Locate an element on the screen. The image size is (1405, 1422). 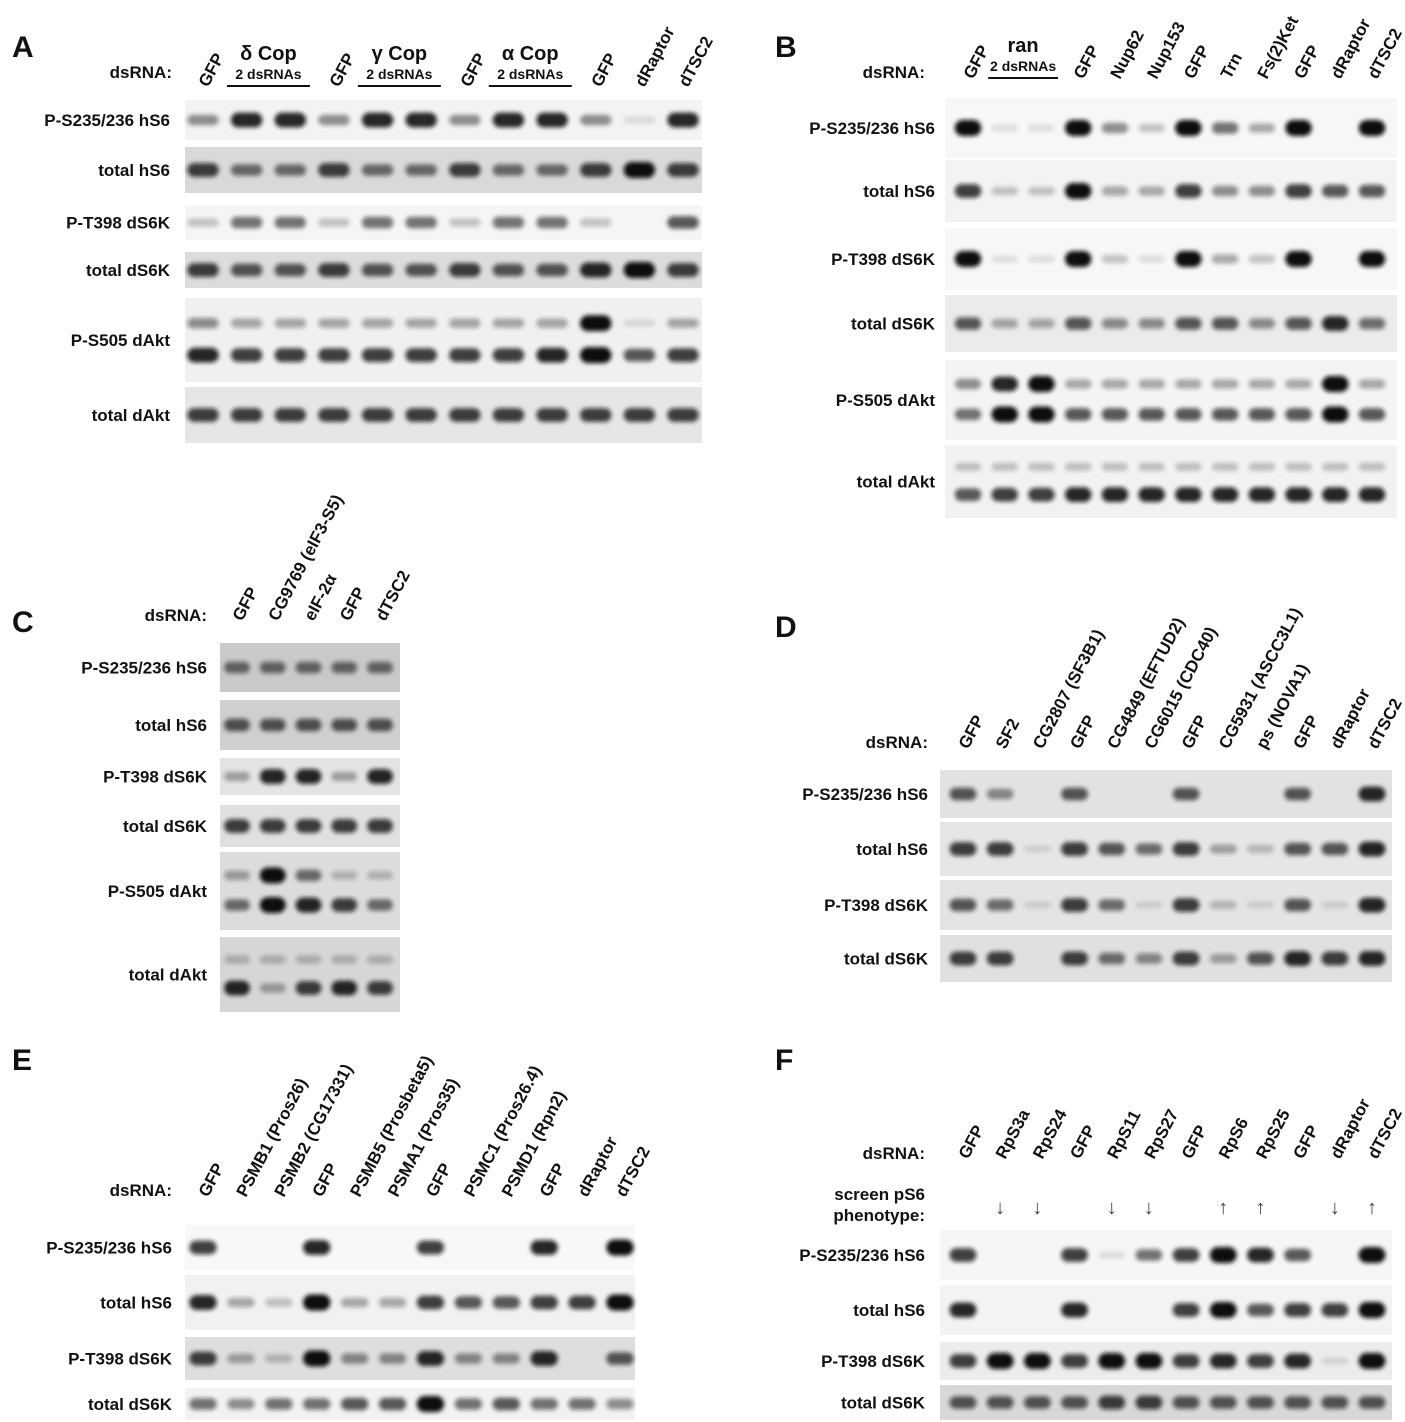
row-label: total dS6K is located at coordinates (883, 1403).